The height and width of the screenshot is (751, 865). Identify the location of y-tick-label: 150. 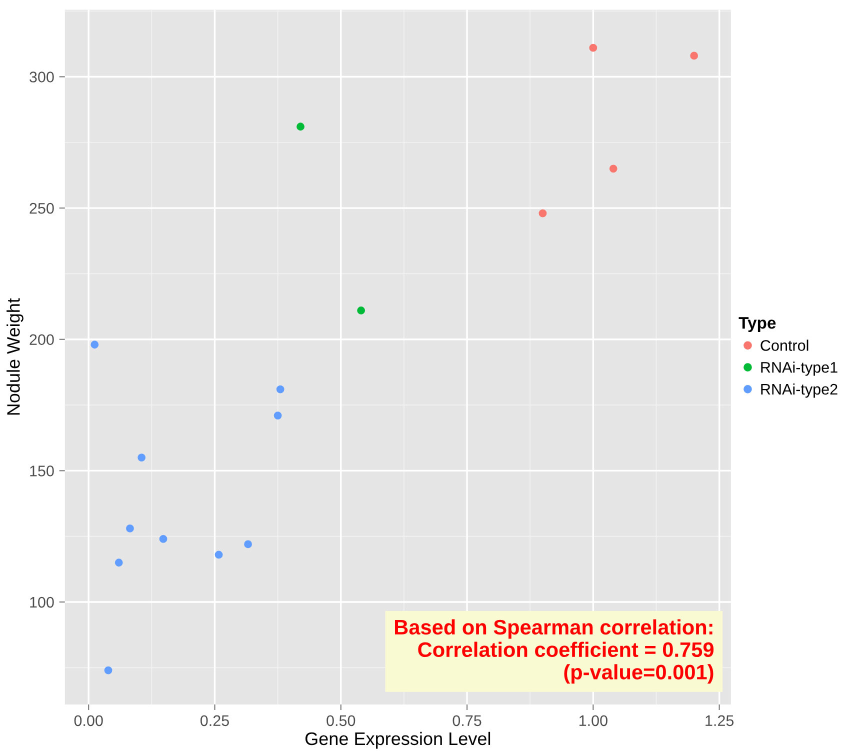
(42, 471).